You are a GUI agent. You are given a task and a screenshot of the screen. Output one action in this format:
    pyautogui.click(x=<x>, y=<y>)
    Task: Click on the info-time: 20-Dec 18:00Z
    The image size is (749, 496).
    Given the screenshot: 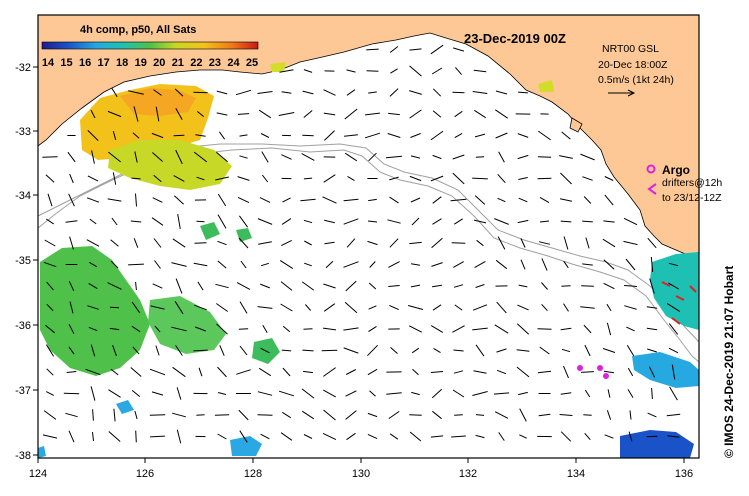 What is the action you would take?
    pyautogui.click(x=633, y=65)
    